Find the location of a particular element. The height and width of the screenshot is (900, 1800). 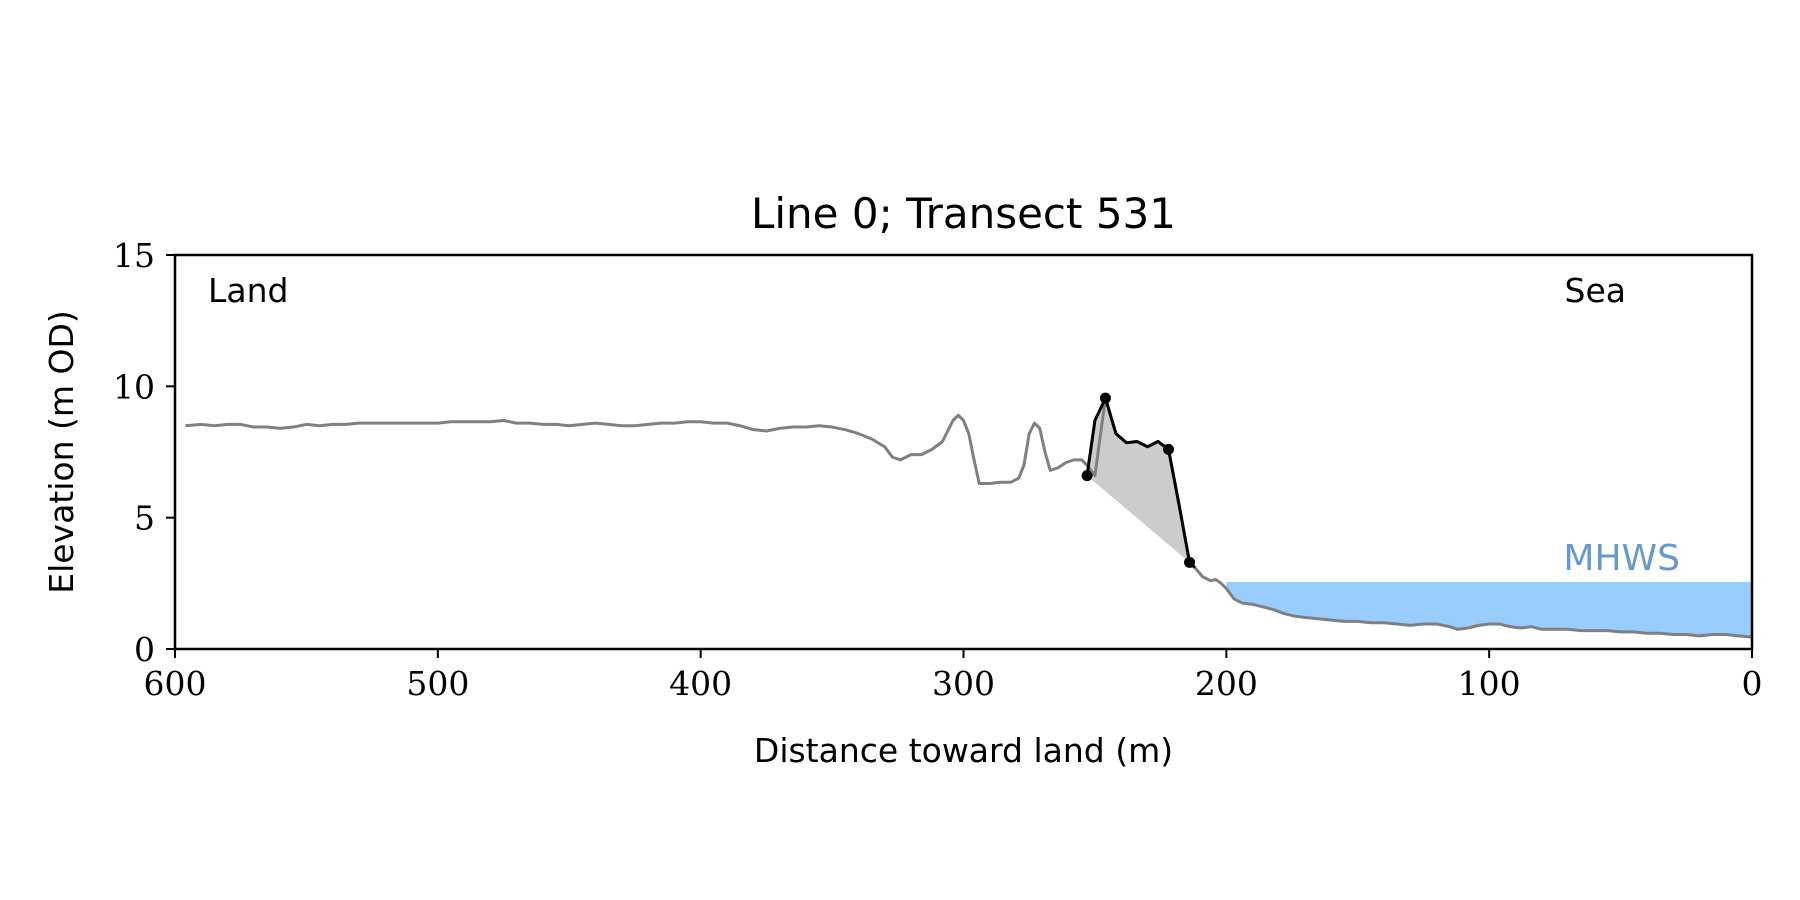

cliff-fill is located at coordinates (1138, 480).